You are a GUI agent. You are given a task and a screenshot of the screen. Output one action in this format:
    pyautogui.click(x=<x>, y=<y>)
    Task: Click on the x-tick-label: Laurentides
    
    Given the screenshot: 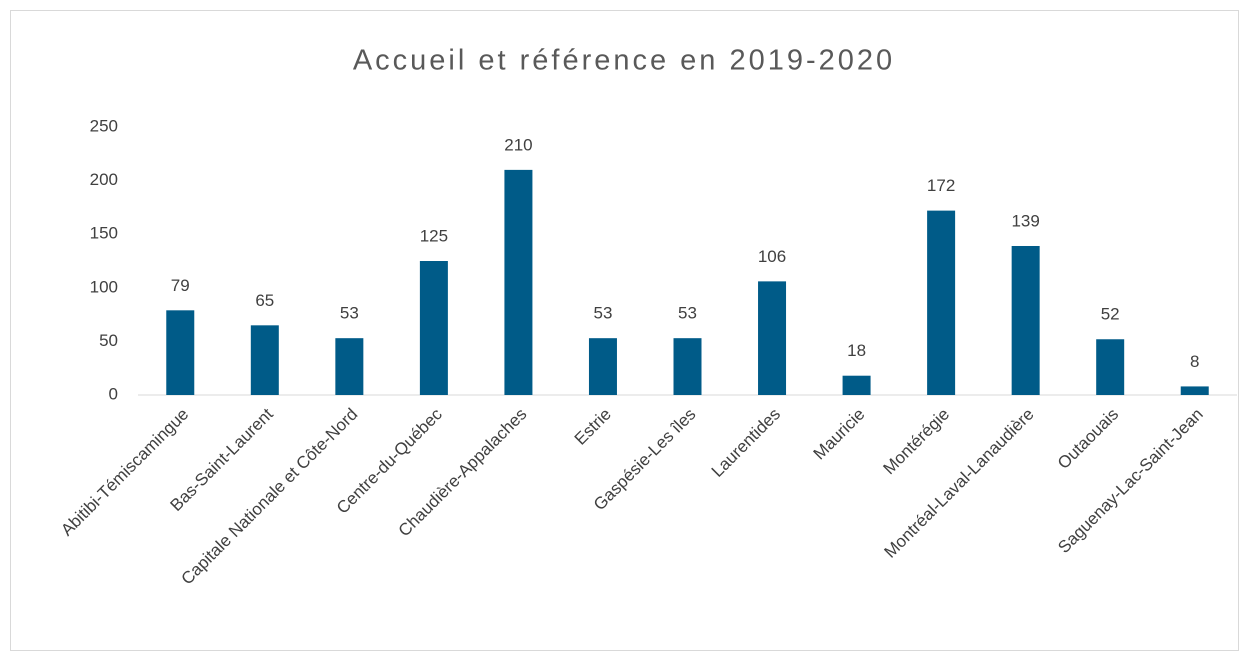 What is the action you would take?
    pyautogui.click(x=746, y=443)
    